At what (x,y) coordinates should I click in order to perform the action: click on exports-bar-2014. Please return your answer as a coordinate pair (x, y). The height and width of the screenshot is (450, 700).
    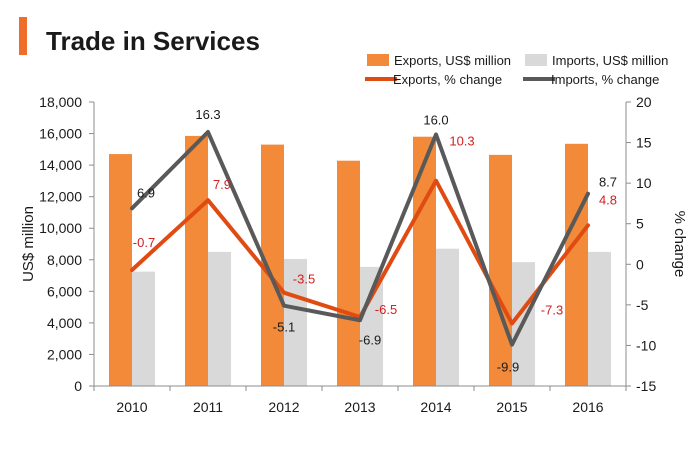
    Looking at the image, I should click on (424, 261).